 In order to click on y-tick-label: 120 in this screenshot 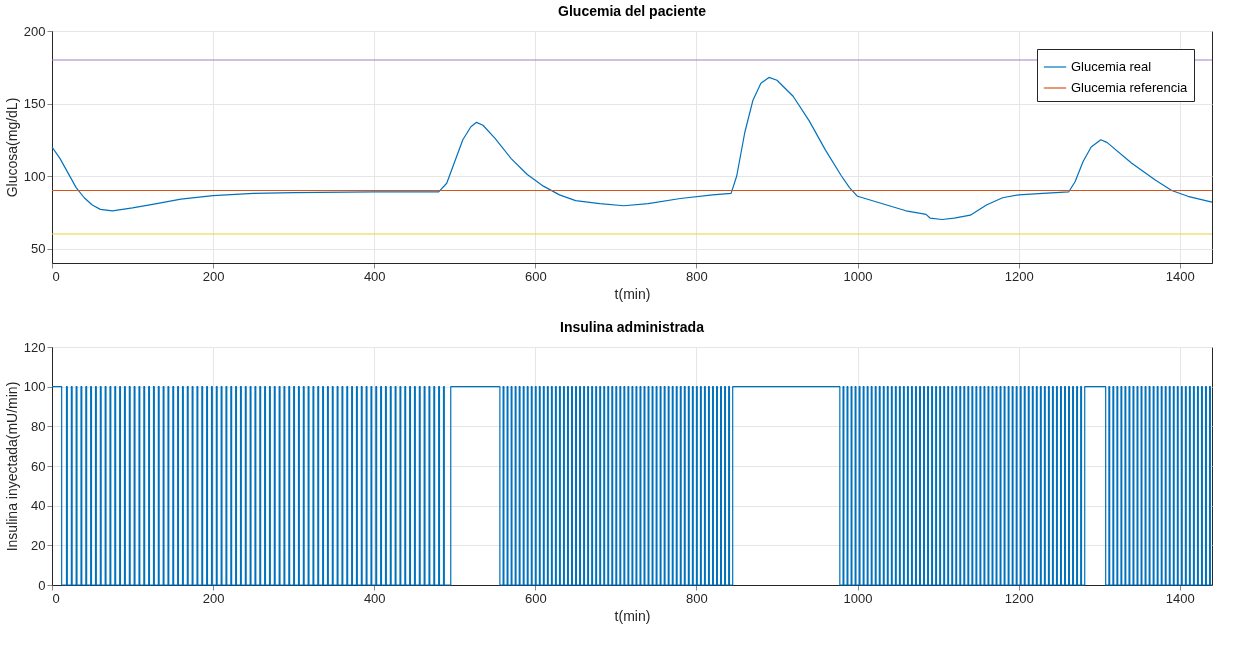, I will do `click(34, 347)`.